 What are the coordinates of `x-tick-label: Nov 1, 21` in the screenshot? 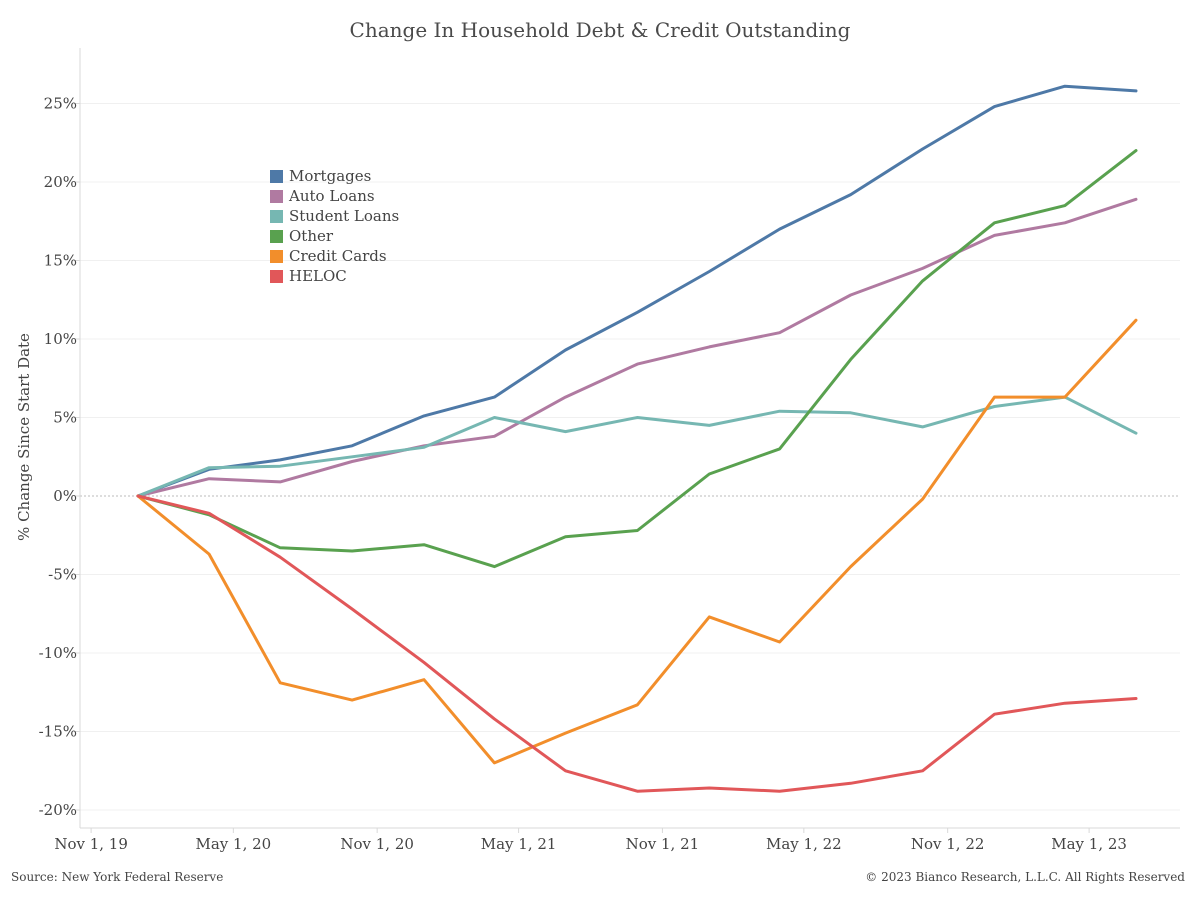 It's located at (663, 844).